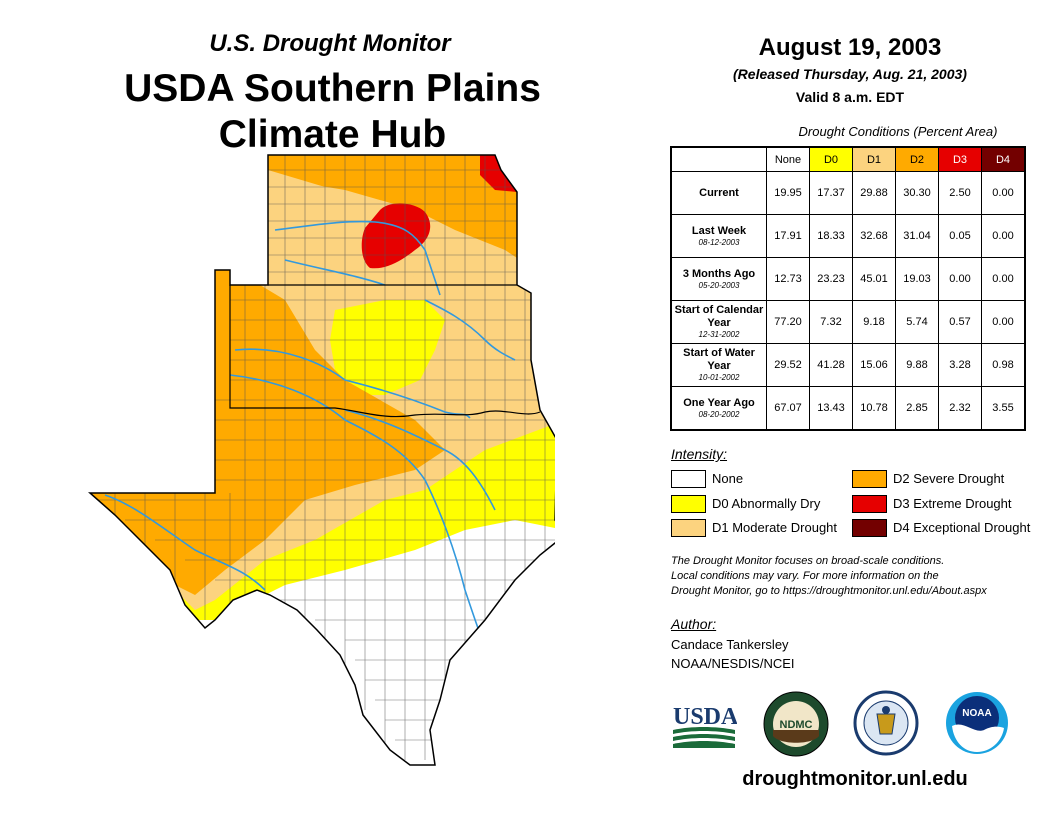 The image size is (1056, 816). Describe the element at coordinates (917, 408) in the screenshot. I see `cell-value: 2.85` at that location.